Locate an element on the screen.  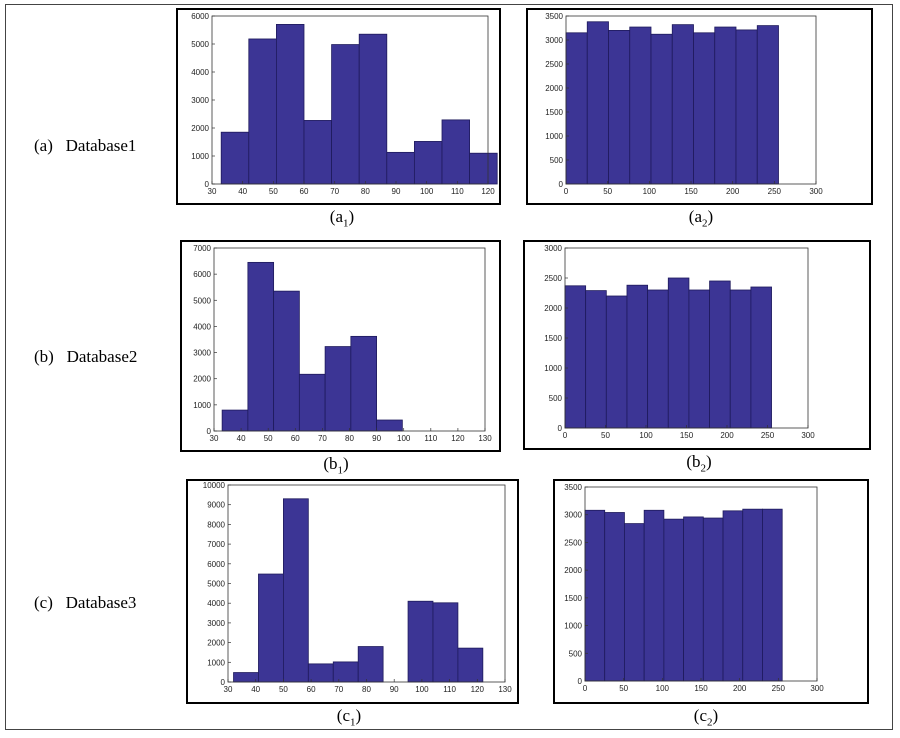
xtick-label-b2-6: 300 is located at coordinates (808, 435).